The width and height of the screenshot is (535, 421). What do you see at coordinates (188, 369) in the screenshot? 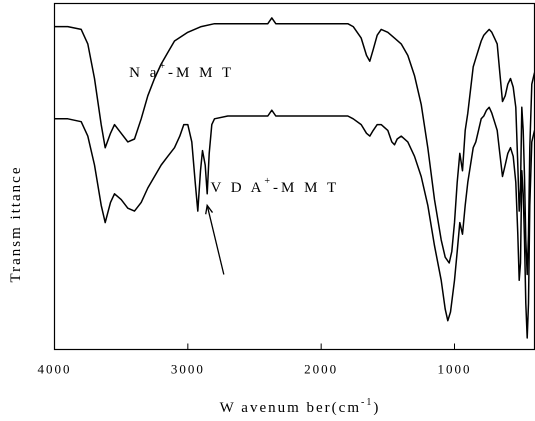
I see `x-tick-label: 3000` at bounding box center [188, 369].